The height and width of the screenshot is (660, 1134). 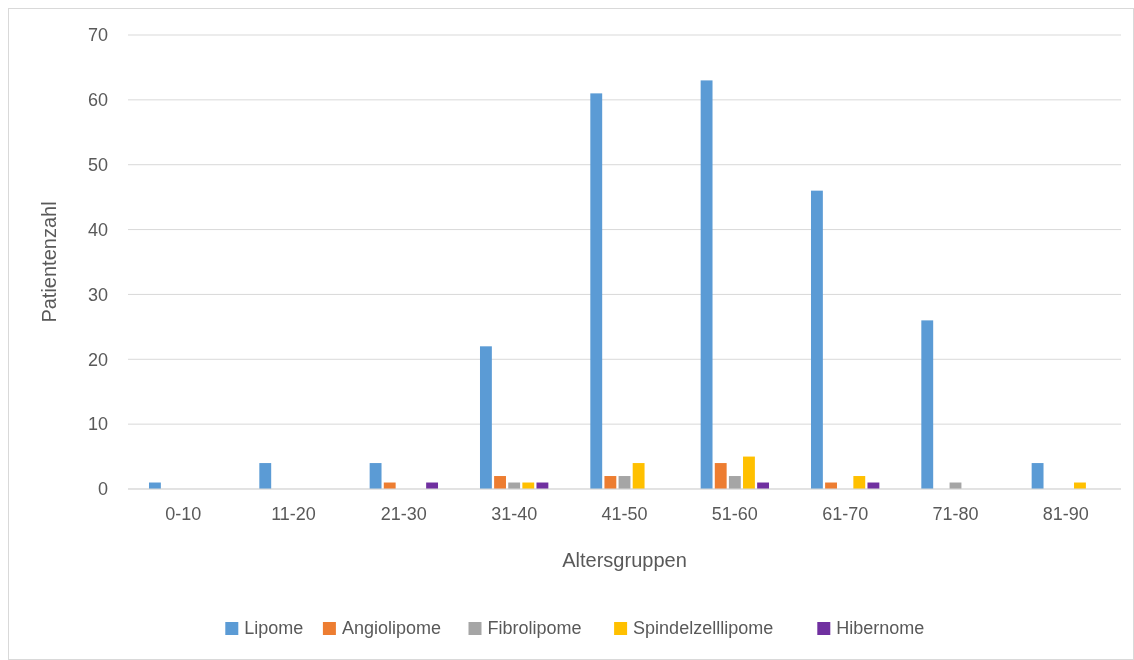 I want to click on legend-label: Angiolipome, so click(x=391, y=628).